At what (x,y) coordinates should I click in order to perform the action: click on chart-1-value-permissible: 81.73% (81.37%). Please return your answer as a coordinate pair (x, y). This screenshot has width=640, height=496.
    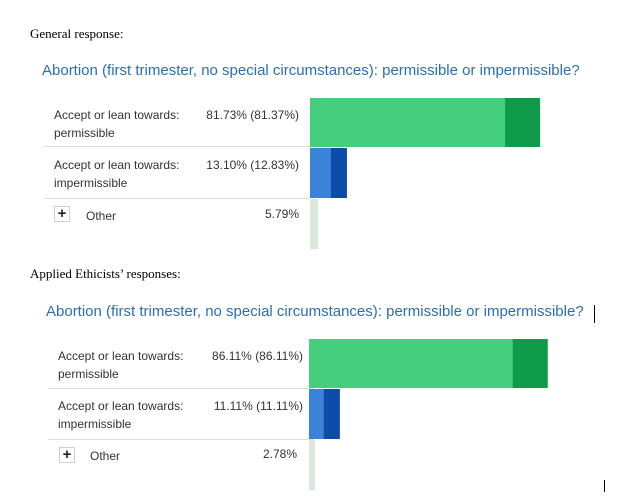
    Looking at the image, I should click on (252, 115).